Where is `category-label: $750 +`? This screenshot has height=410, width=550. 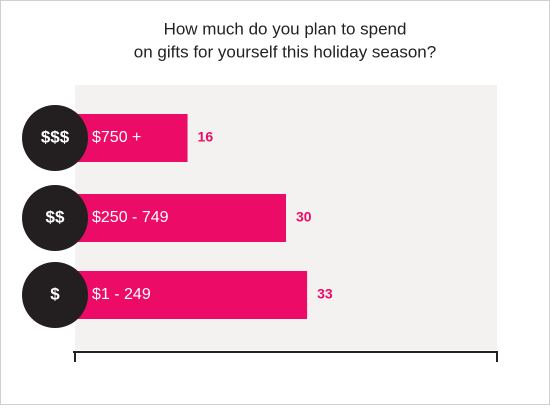 category-label: $750 + is located at coordinates (116, 137).